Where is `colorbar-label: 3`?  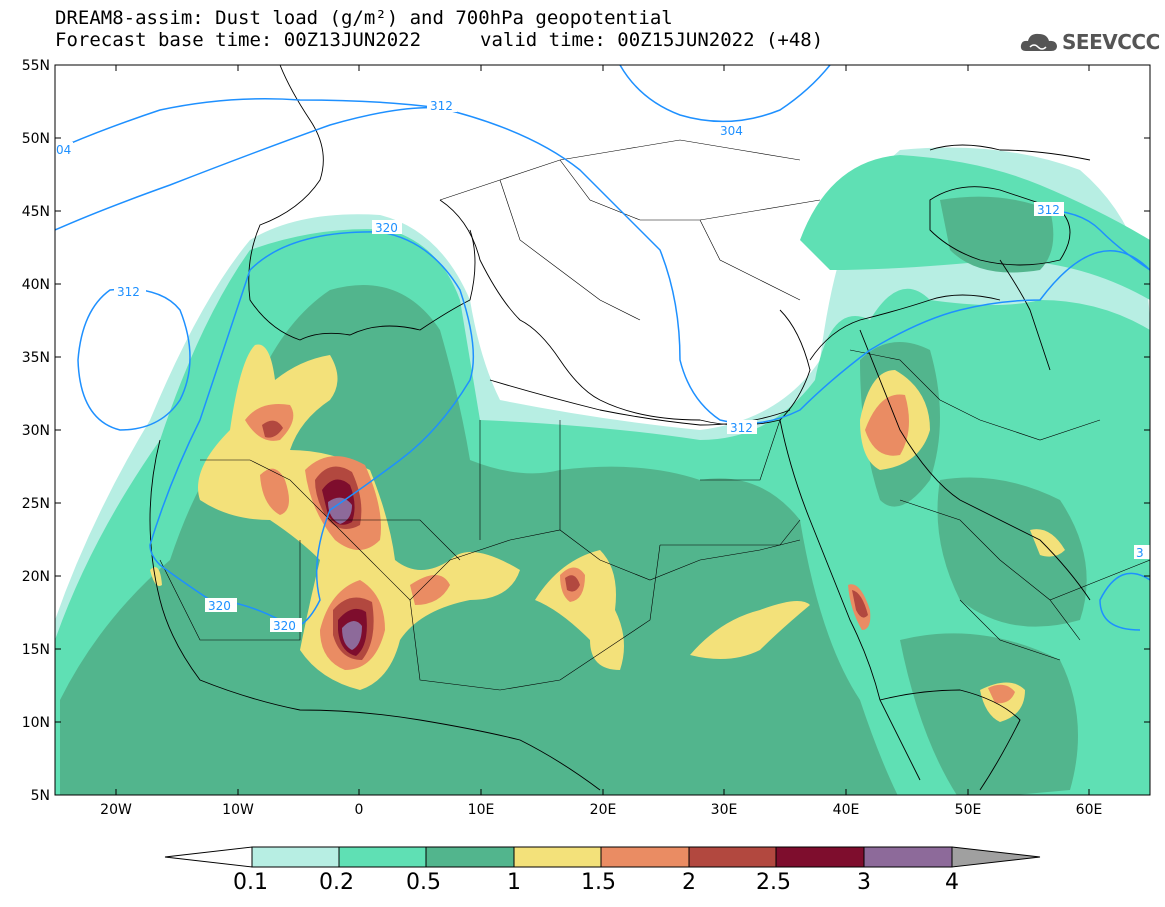 colorbar-label: 3 is located at coordinates (864, 882).